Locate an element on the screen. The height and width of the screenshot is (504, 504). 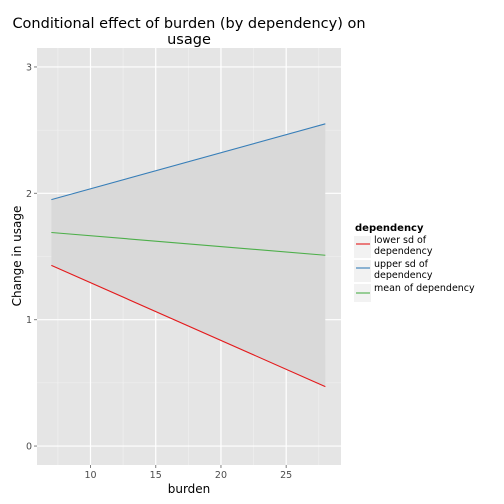
x-tick-label: 20 is located at coordinates (221, 475).